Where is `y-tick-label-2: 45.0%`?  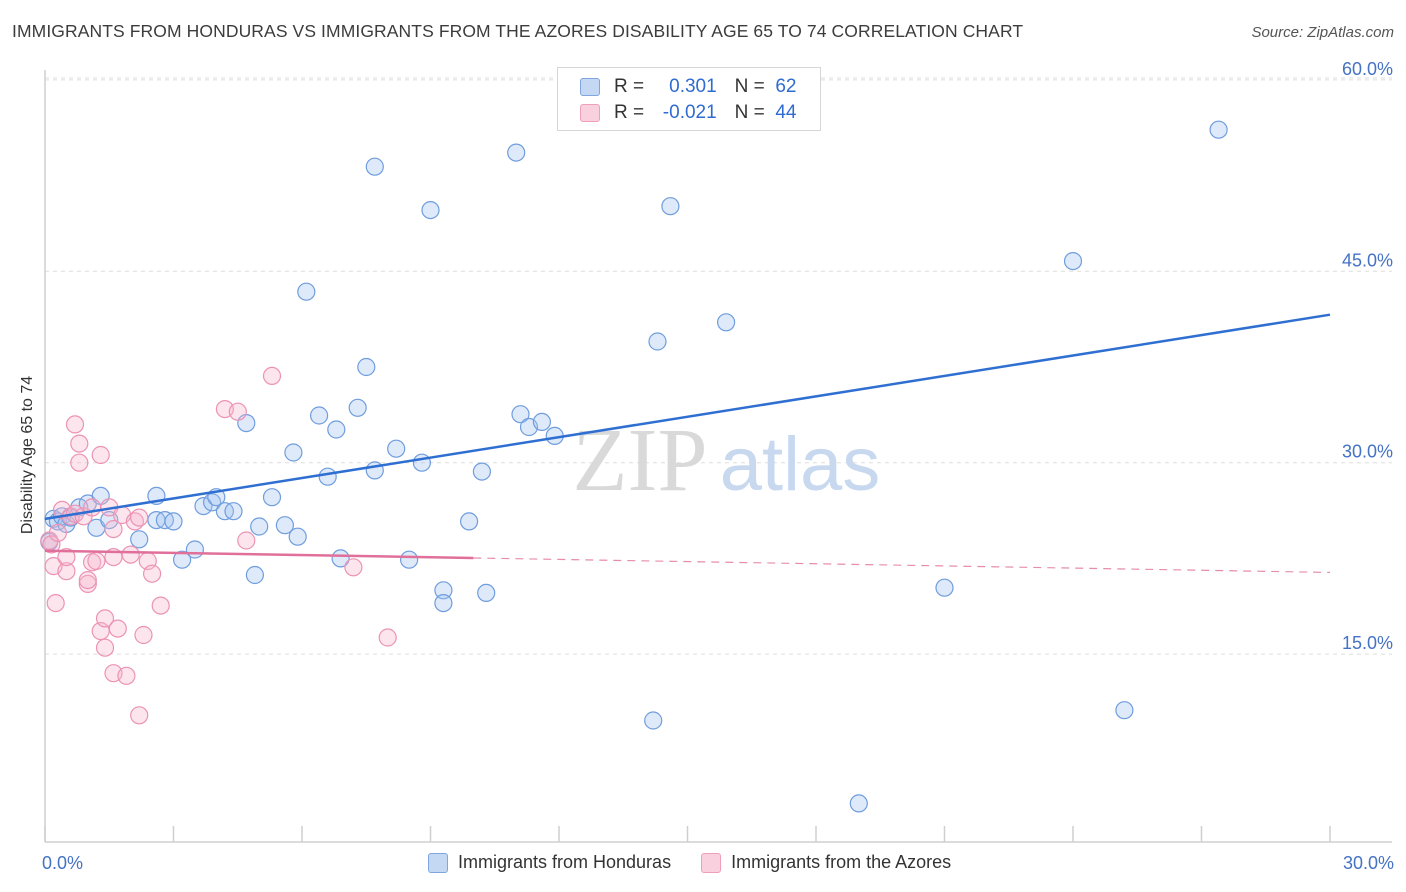 y-tick-label-2: 45.0% is located at coordinates (1367, 260).